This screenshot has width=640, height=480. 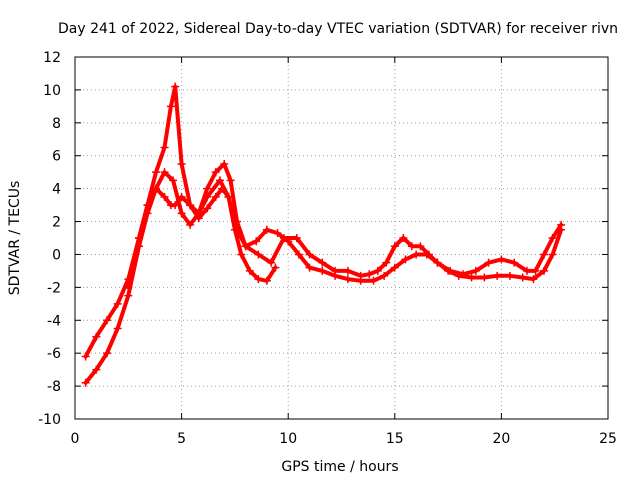 I want to click on y-tick-label: -6, so click(x=54, y=354).